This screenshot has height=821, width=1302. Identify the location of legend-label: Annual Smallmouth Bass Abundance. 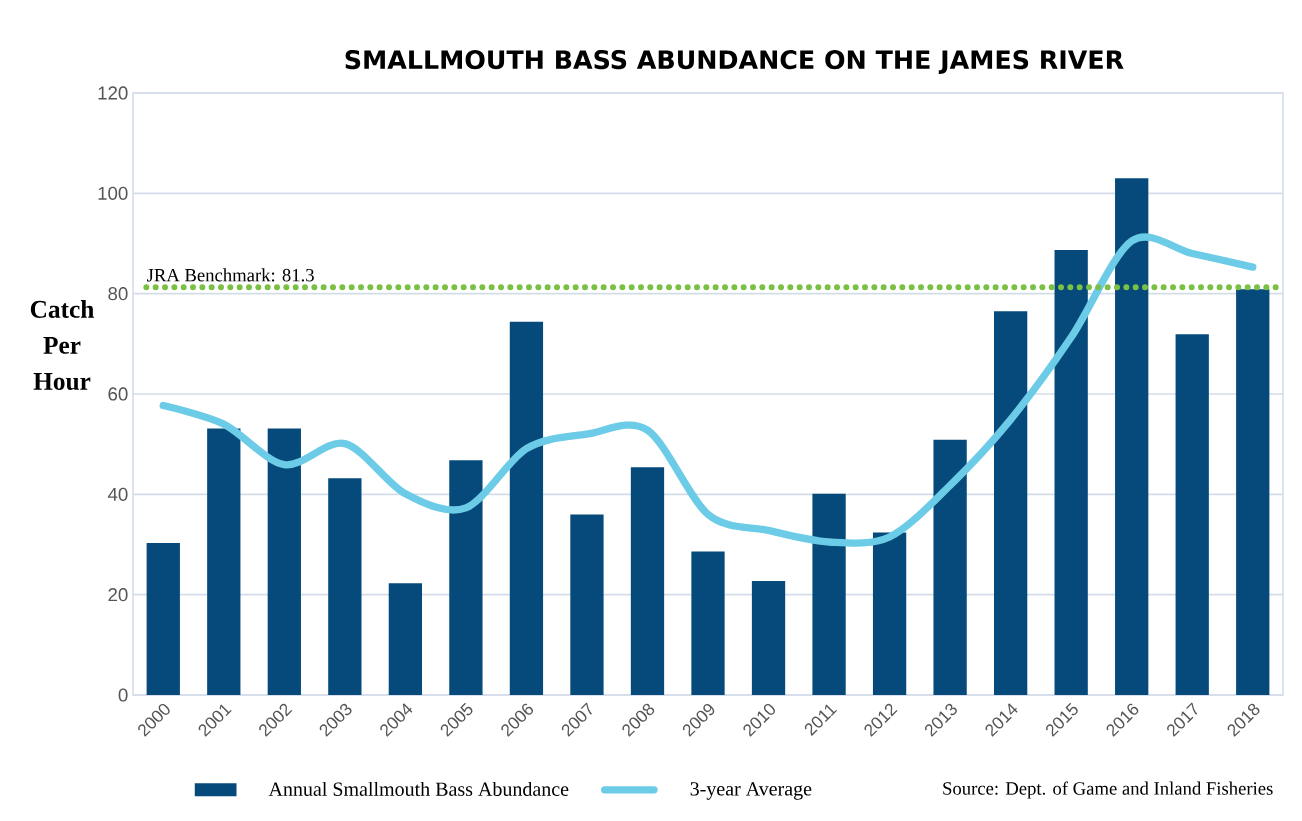
(418, 788).